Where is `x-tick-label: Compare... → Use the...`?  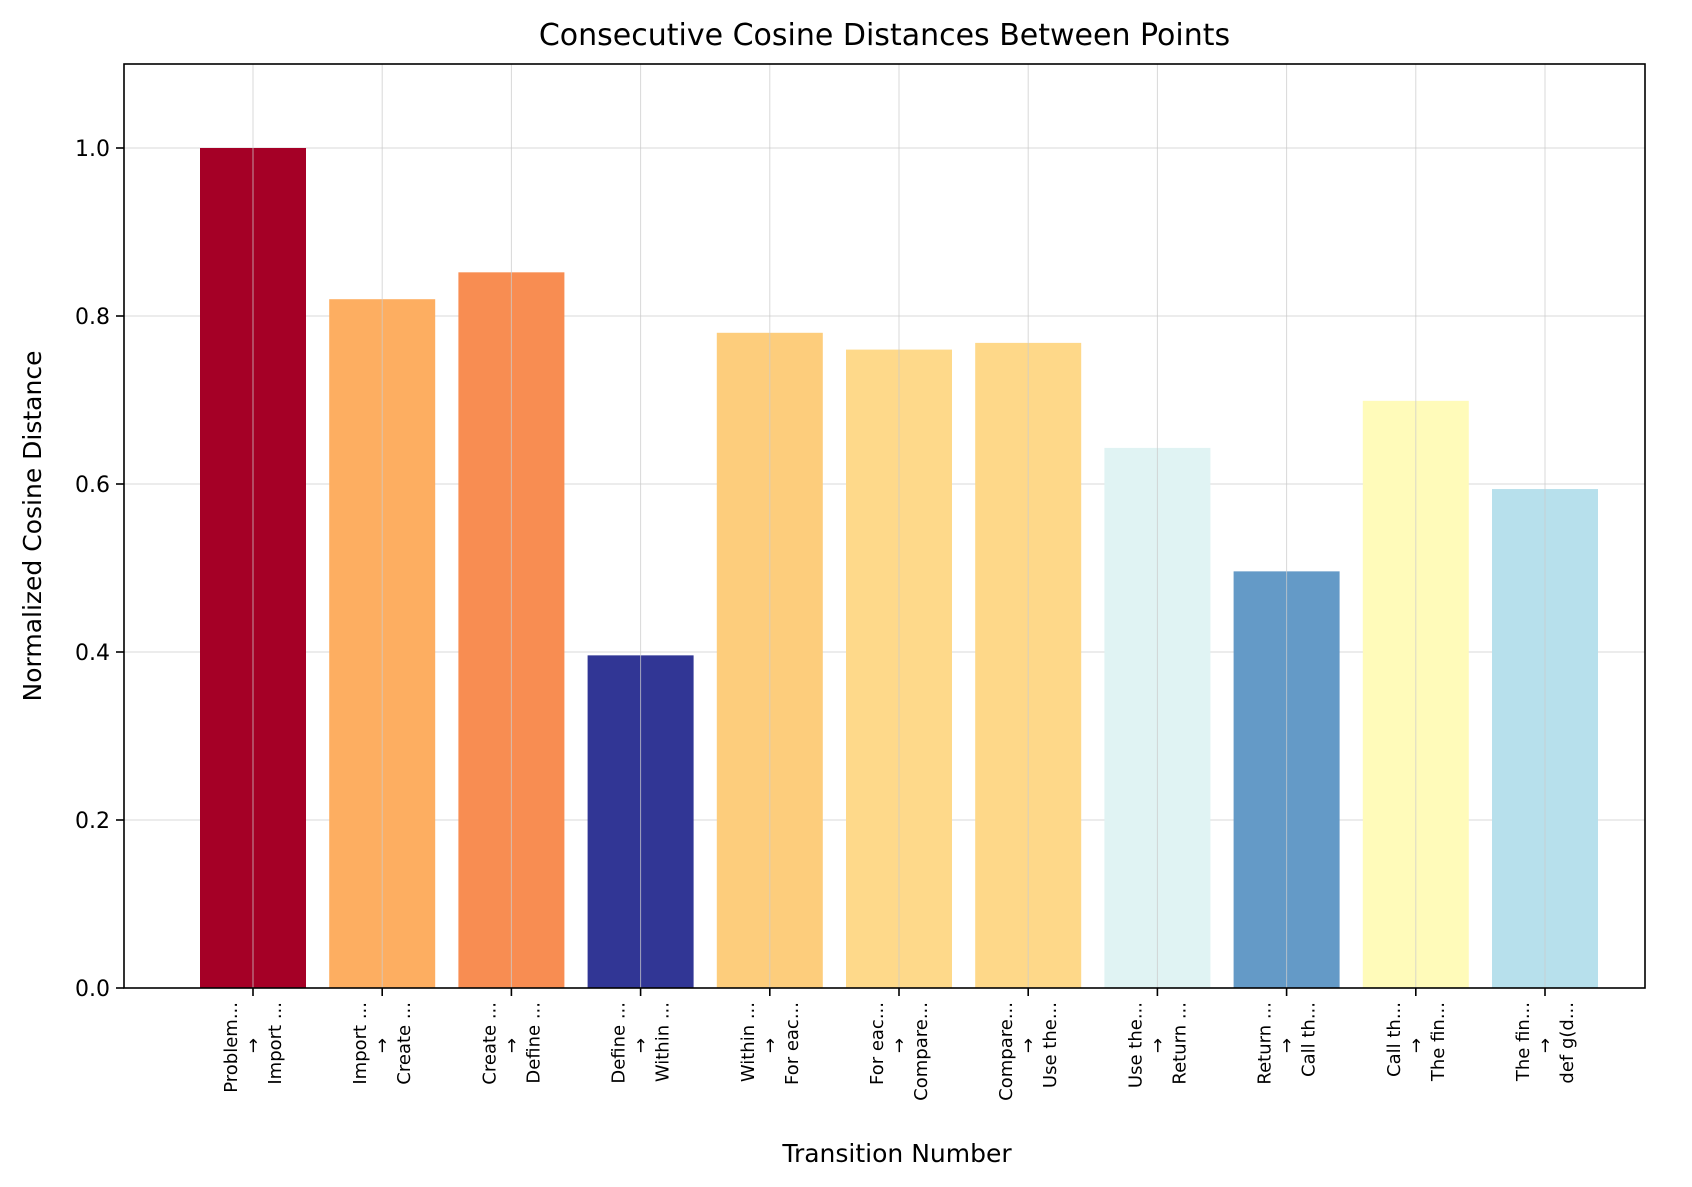 x-tick-label: Compare... → Use the... is located at coordinates (1028, 1051).